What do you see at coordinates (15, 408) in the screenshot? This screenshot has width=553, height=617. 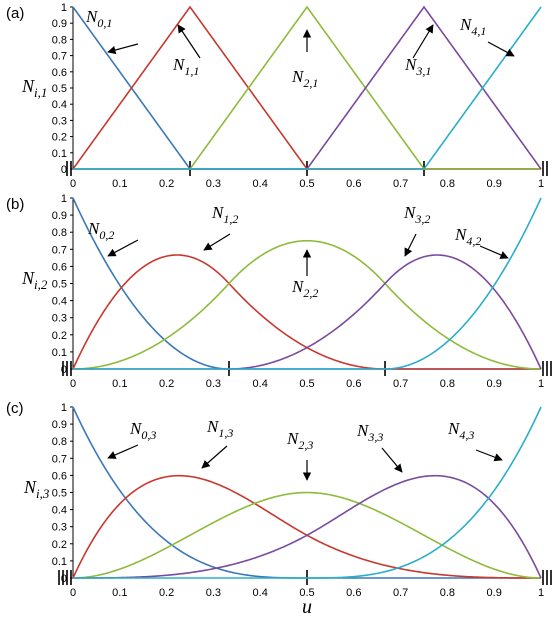 I see `panel-label: (c)` at bounding box center [15, 408].